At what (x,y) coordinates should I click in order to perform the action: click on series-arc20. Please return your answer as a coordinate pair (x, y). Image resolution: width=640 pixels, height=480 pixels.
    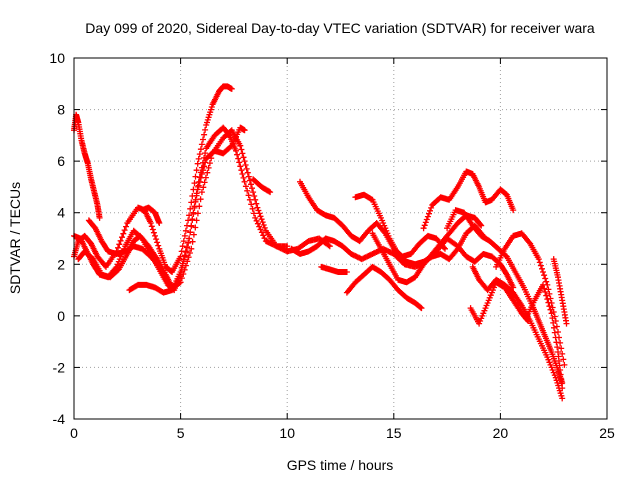
    Looking at the image, I should click on (560, 291).